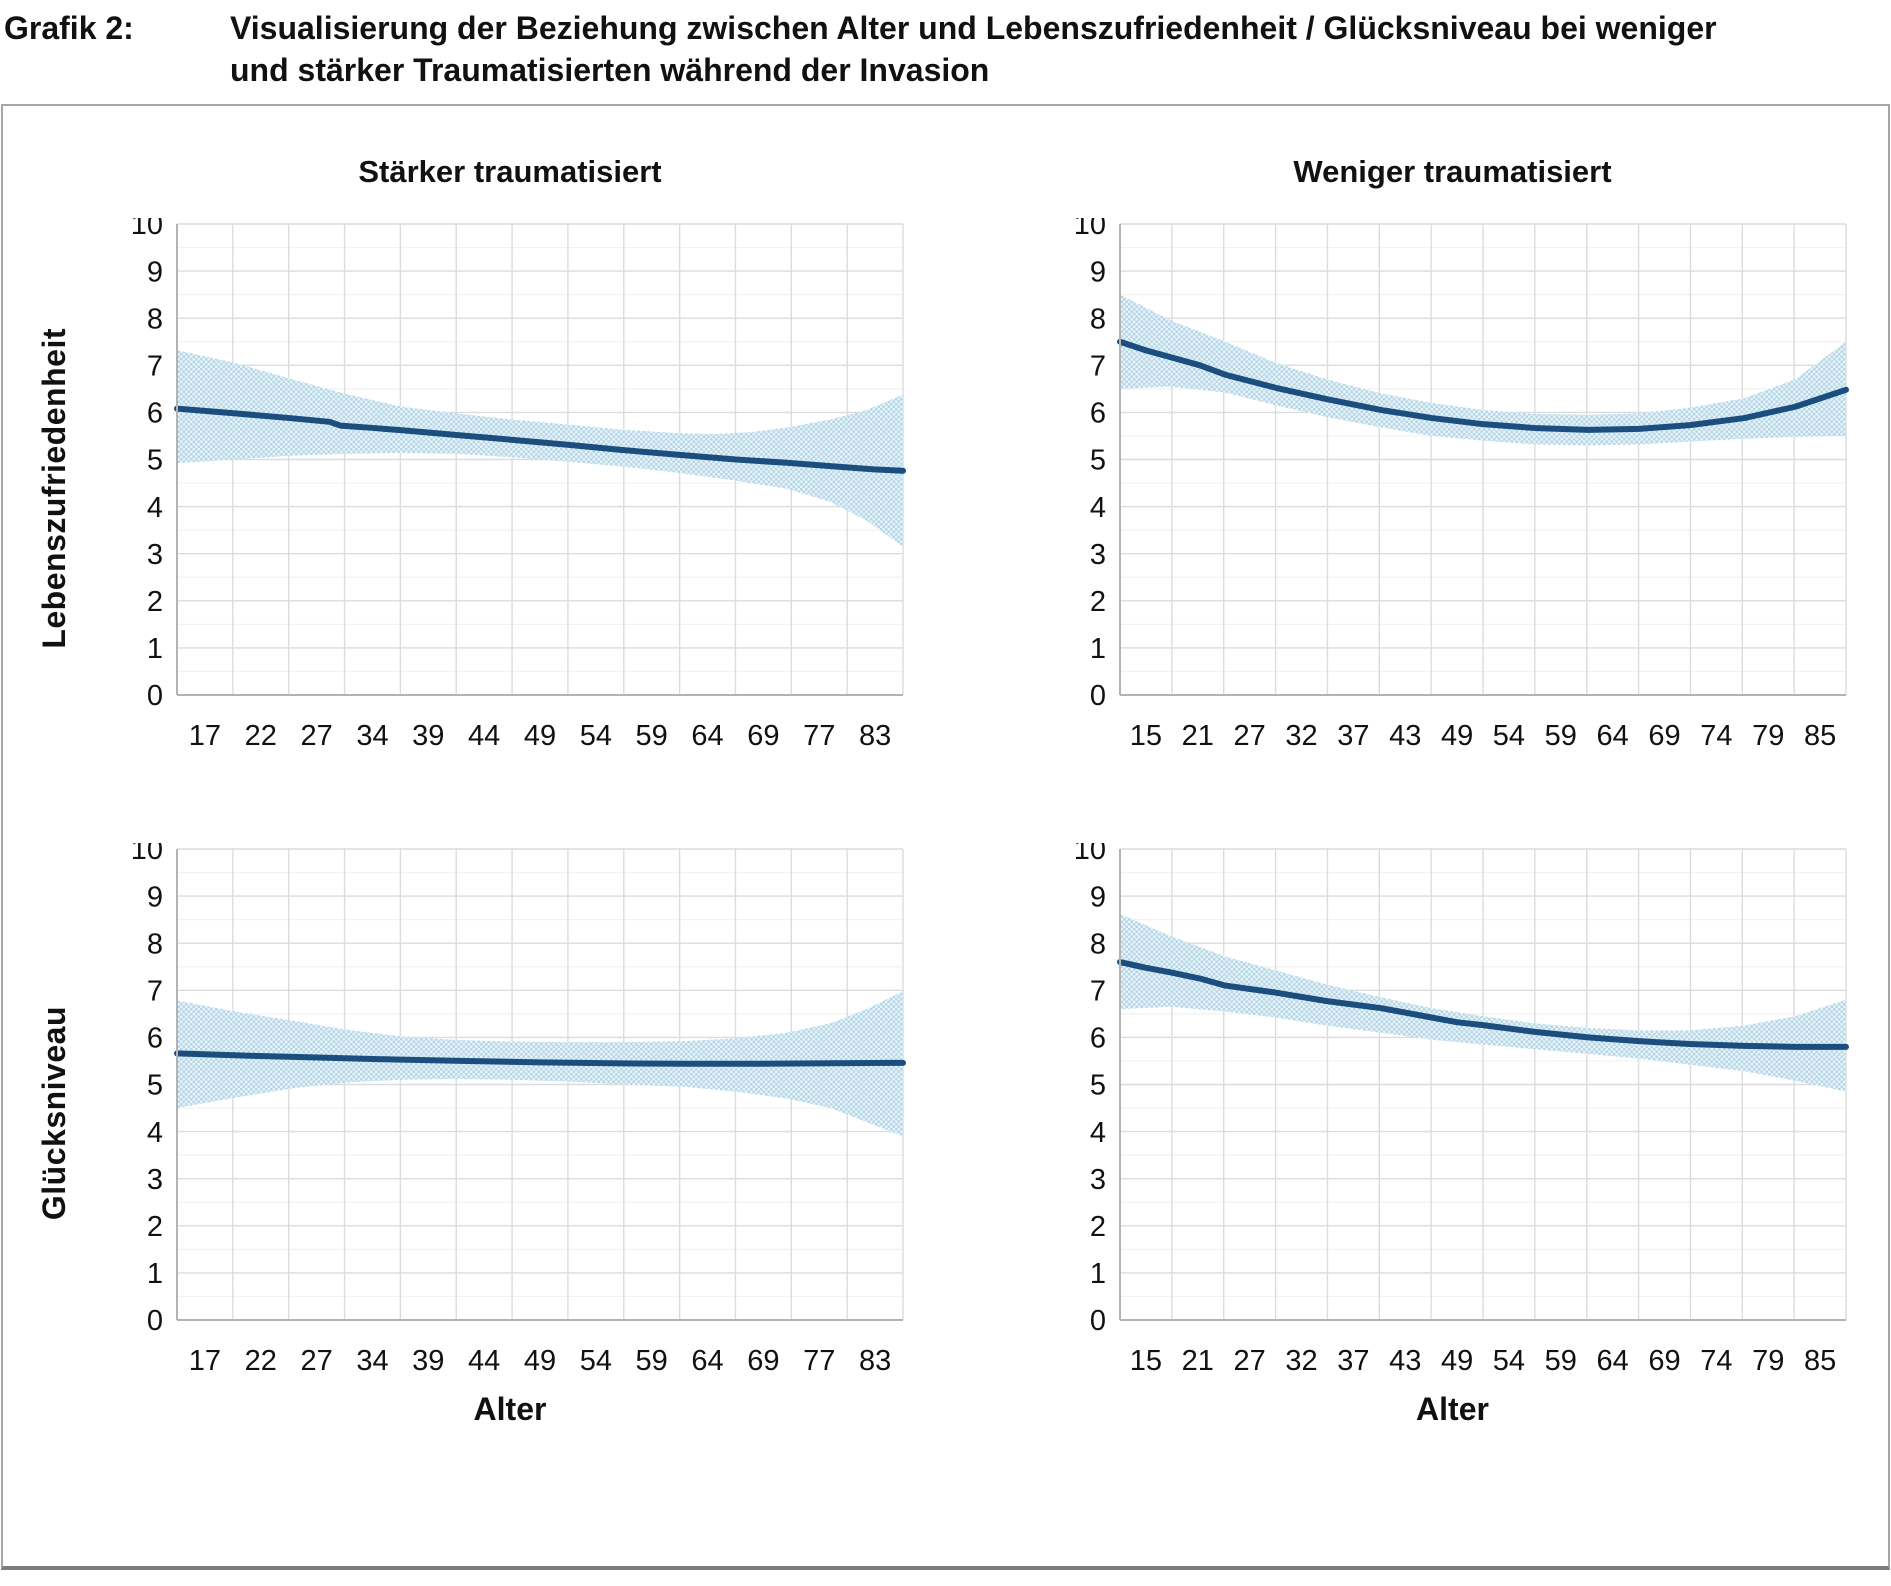 Image resolution: width=1891 pixels, height=1586 pixels. I want to click on y-axis-title: Glücksniveau, so click(54, 1113).